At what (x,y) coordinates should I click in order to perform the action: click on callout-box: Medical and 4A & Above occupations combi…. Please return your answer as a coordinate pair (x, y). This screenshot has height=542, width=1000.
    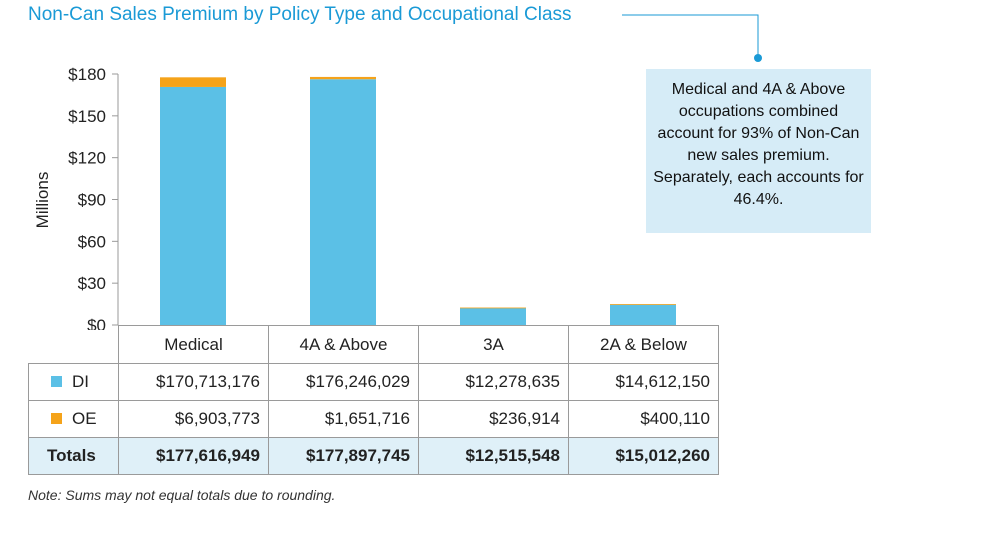
    Looking at the image, I should click on (758, 151).